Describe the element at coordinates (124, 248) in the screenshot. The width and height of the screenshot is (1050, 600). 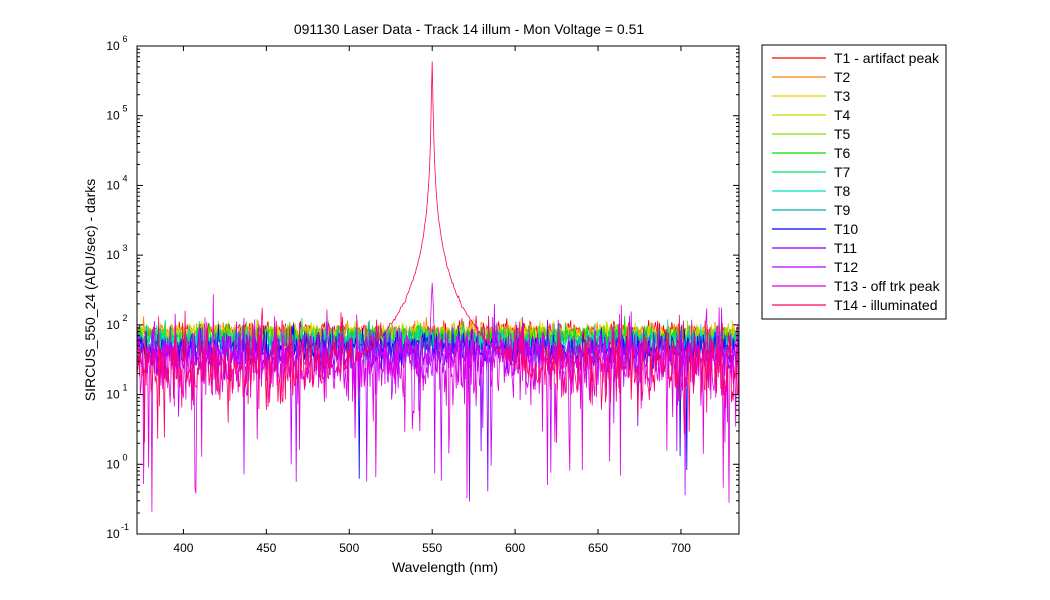
I see `y-tick-exponent: 3` at that location.